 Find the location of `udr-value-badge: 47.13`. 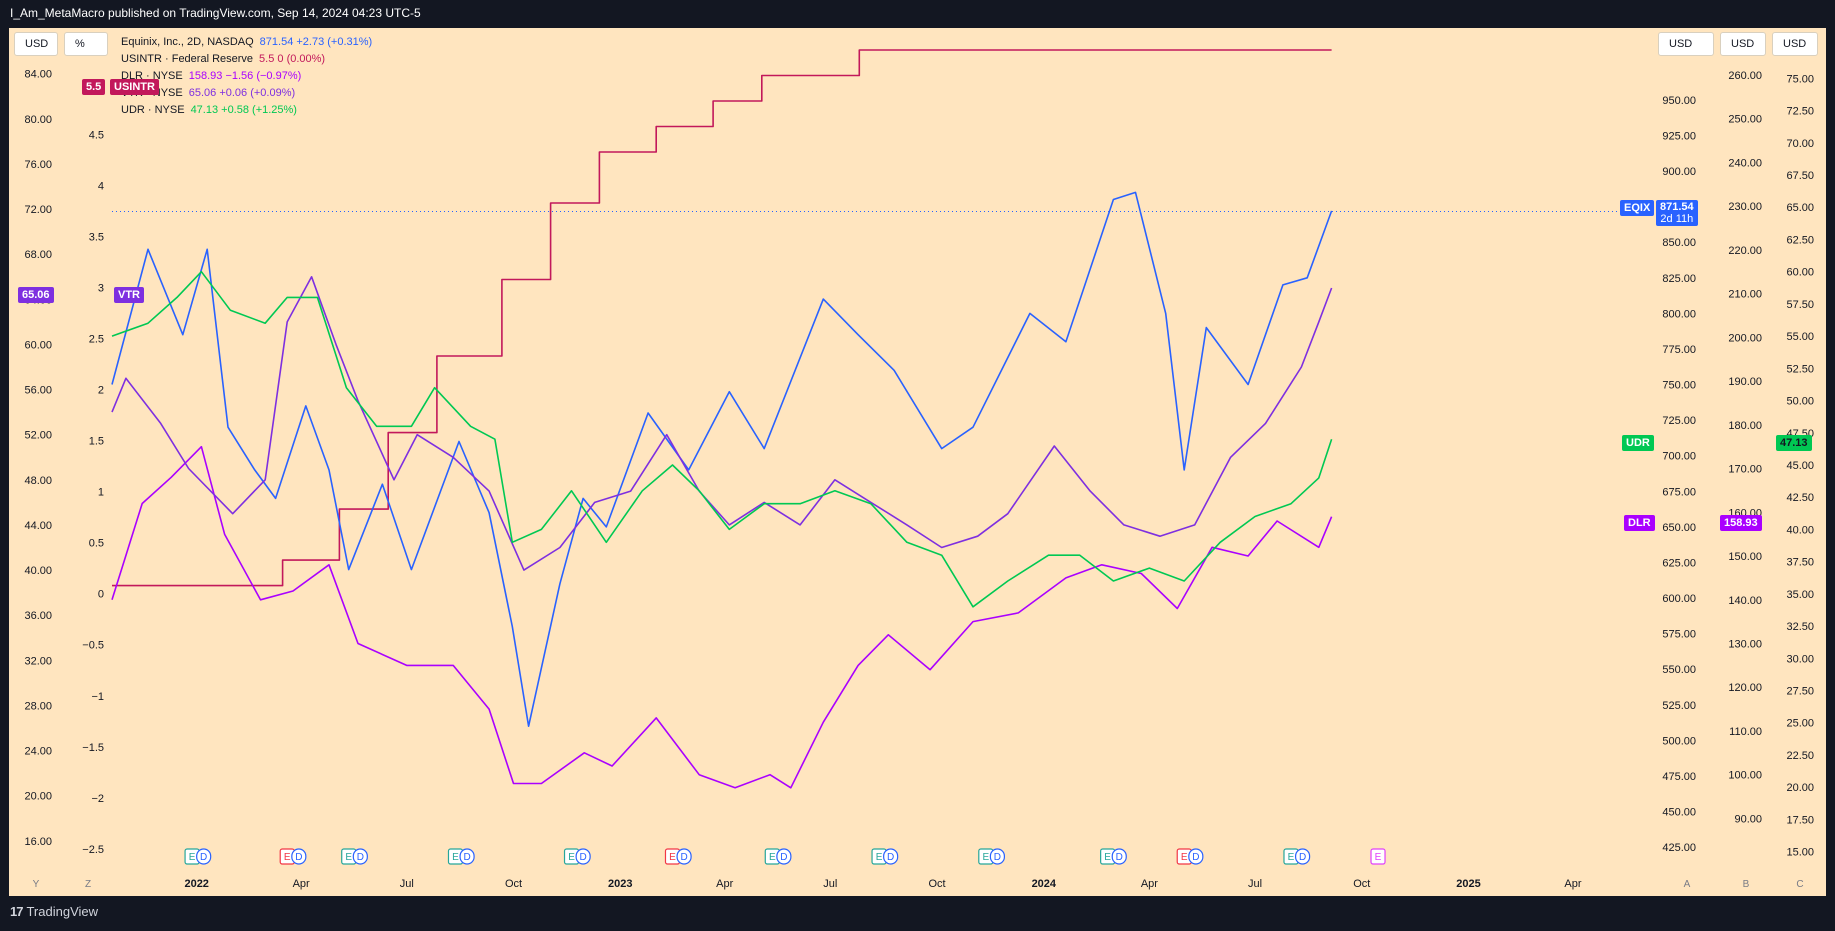

udr-value-badge: 47.13 is located at coordinates (1794, 443).